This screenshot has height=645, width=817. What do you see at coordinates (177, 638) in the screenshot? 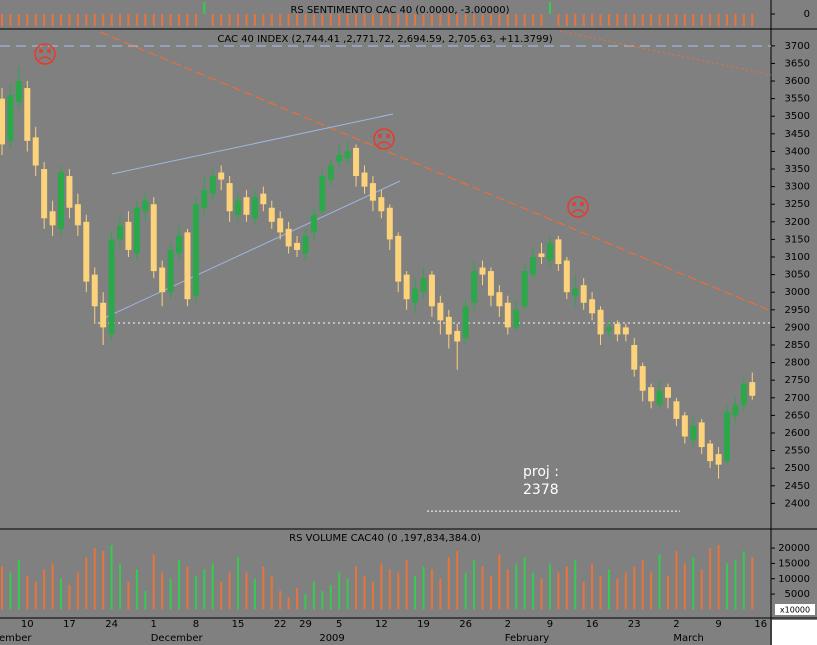
I see `month-label: December` at bounding box center [177, 638].